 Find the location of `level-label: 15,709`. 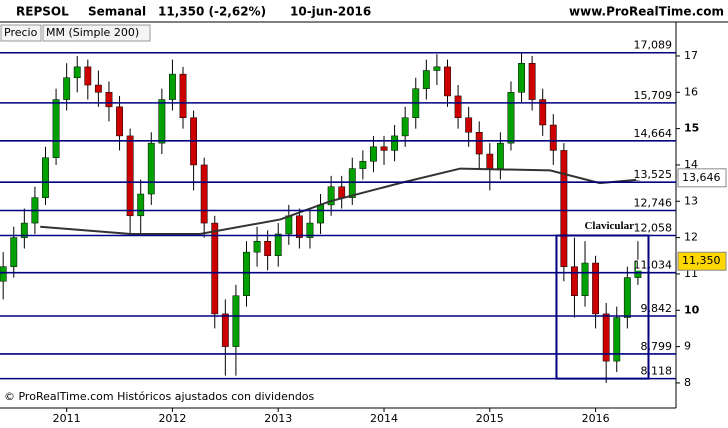

level-label: 15,709 is located at coordinates (653, 95).